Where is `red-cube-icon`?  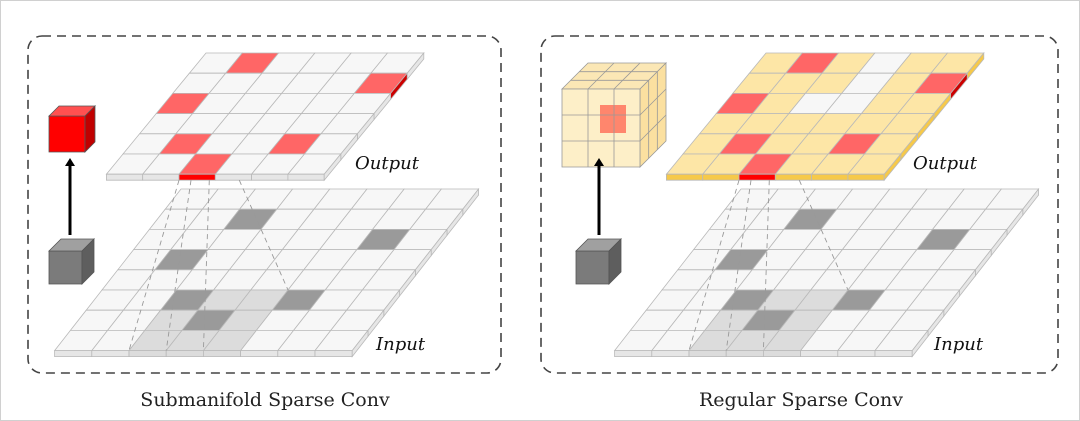
red-cube-icon is located at coordinates (72, 129).